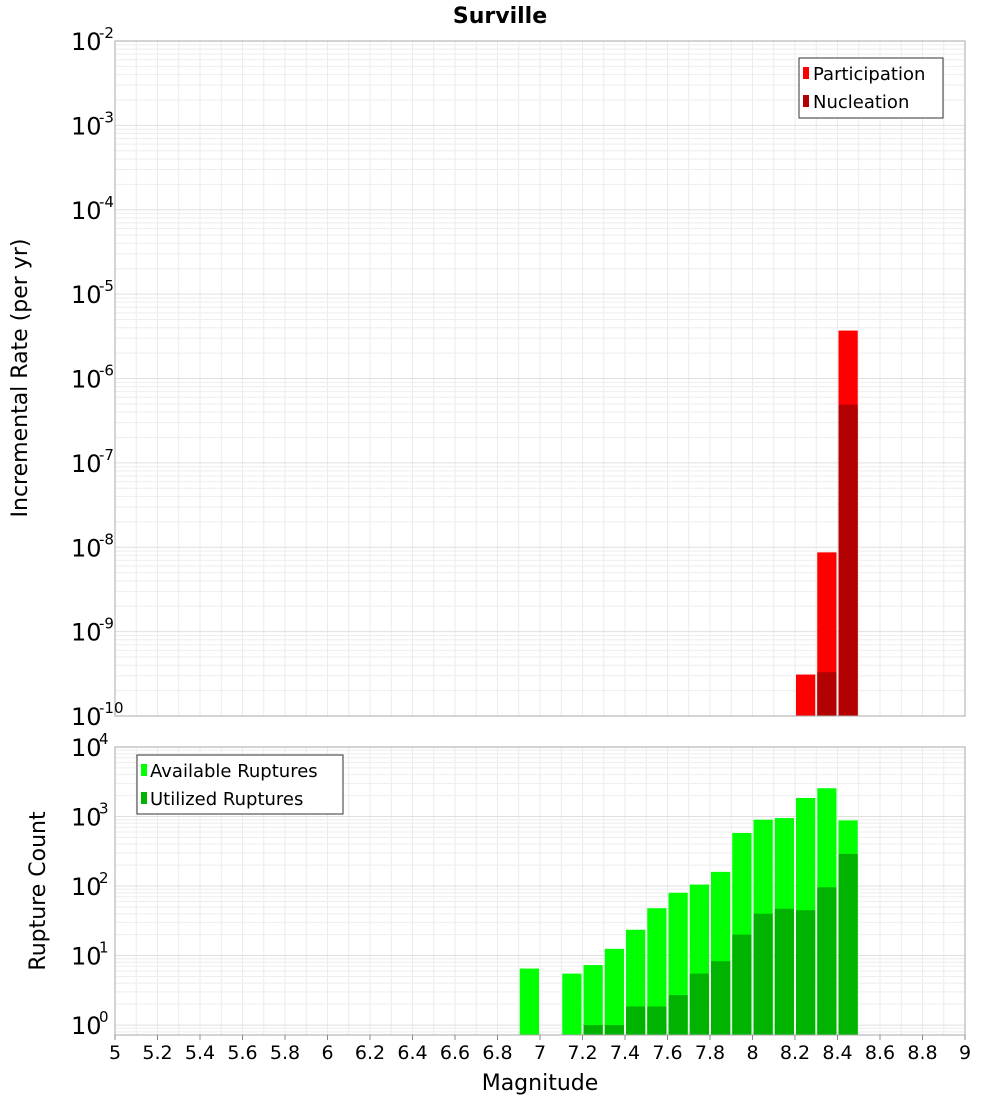  What do you see at coordinates (234, 771) in the screenshot?
I see `available-legend-label: Available Ruptures` at bounding box center [234, 771].